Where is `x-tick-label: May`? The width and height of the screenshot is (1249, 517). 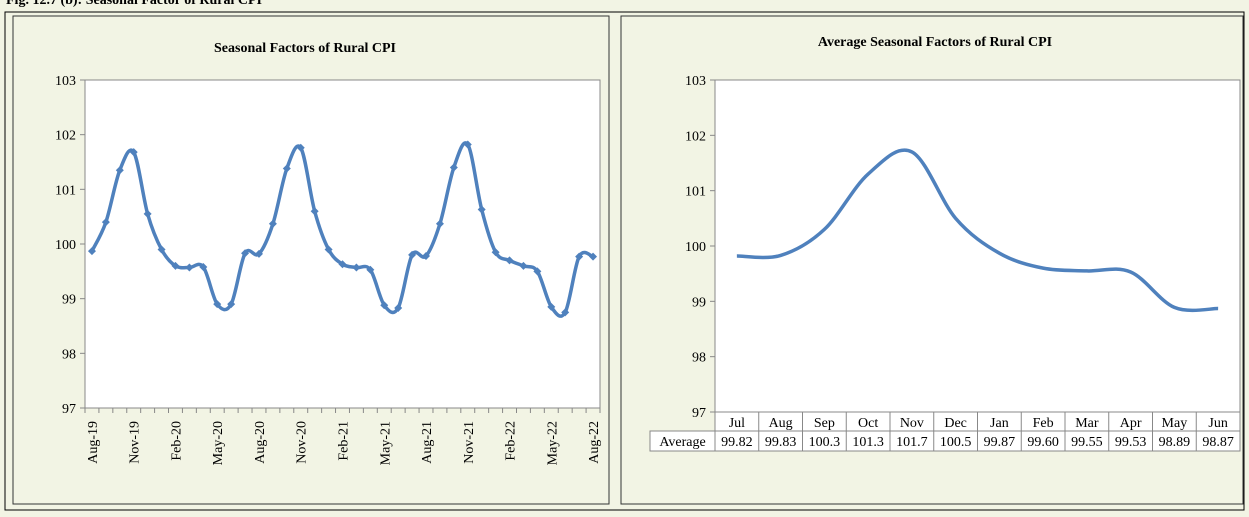
x-tick-label: May is located at coordinates (1175, 423).